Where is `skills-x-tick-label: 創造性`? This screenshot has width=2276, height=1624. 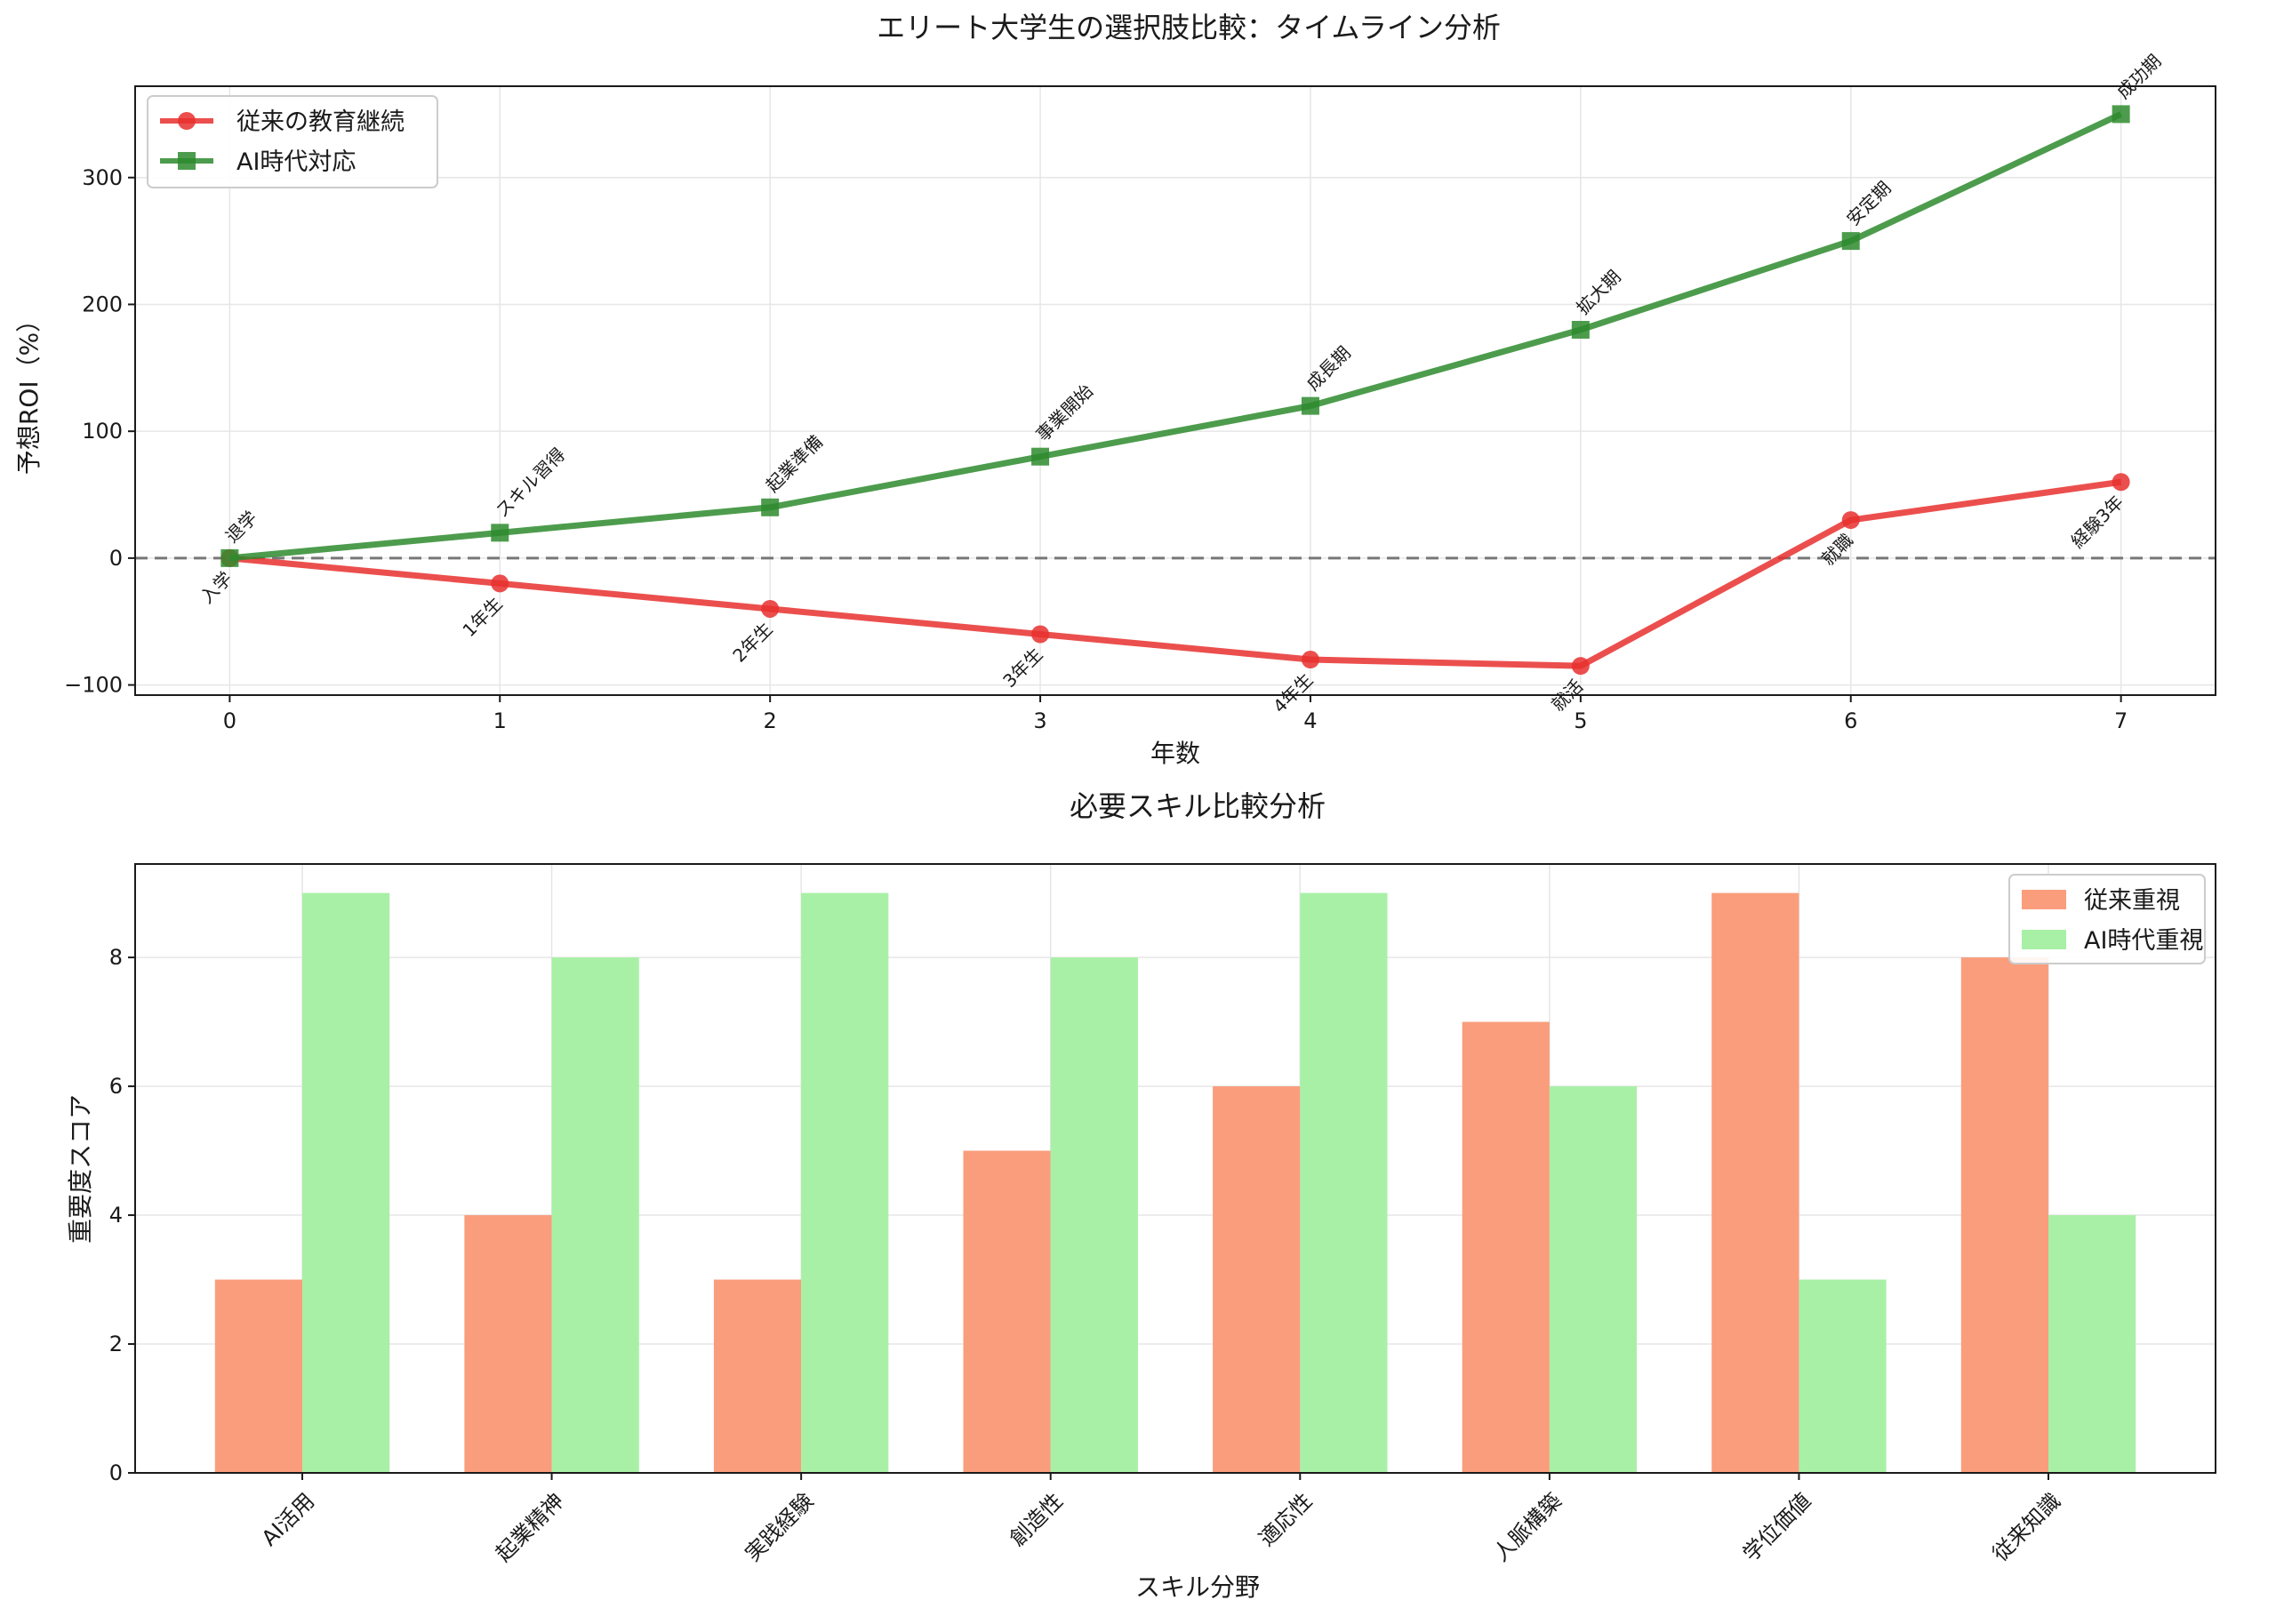
skills-x-tick-label: 創造性 is located at coordinates (1036, 1519).